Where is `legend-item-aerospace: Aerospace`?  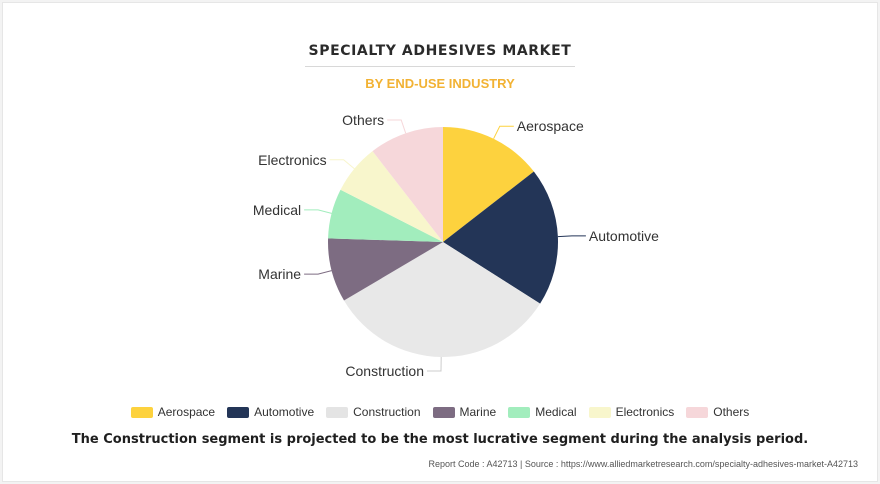 legend-item-aerospace: Aerospace is located at coordinates (173, 412).